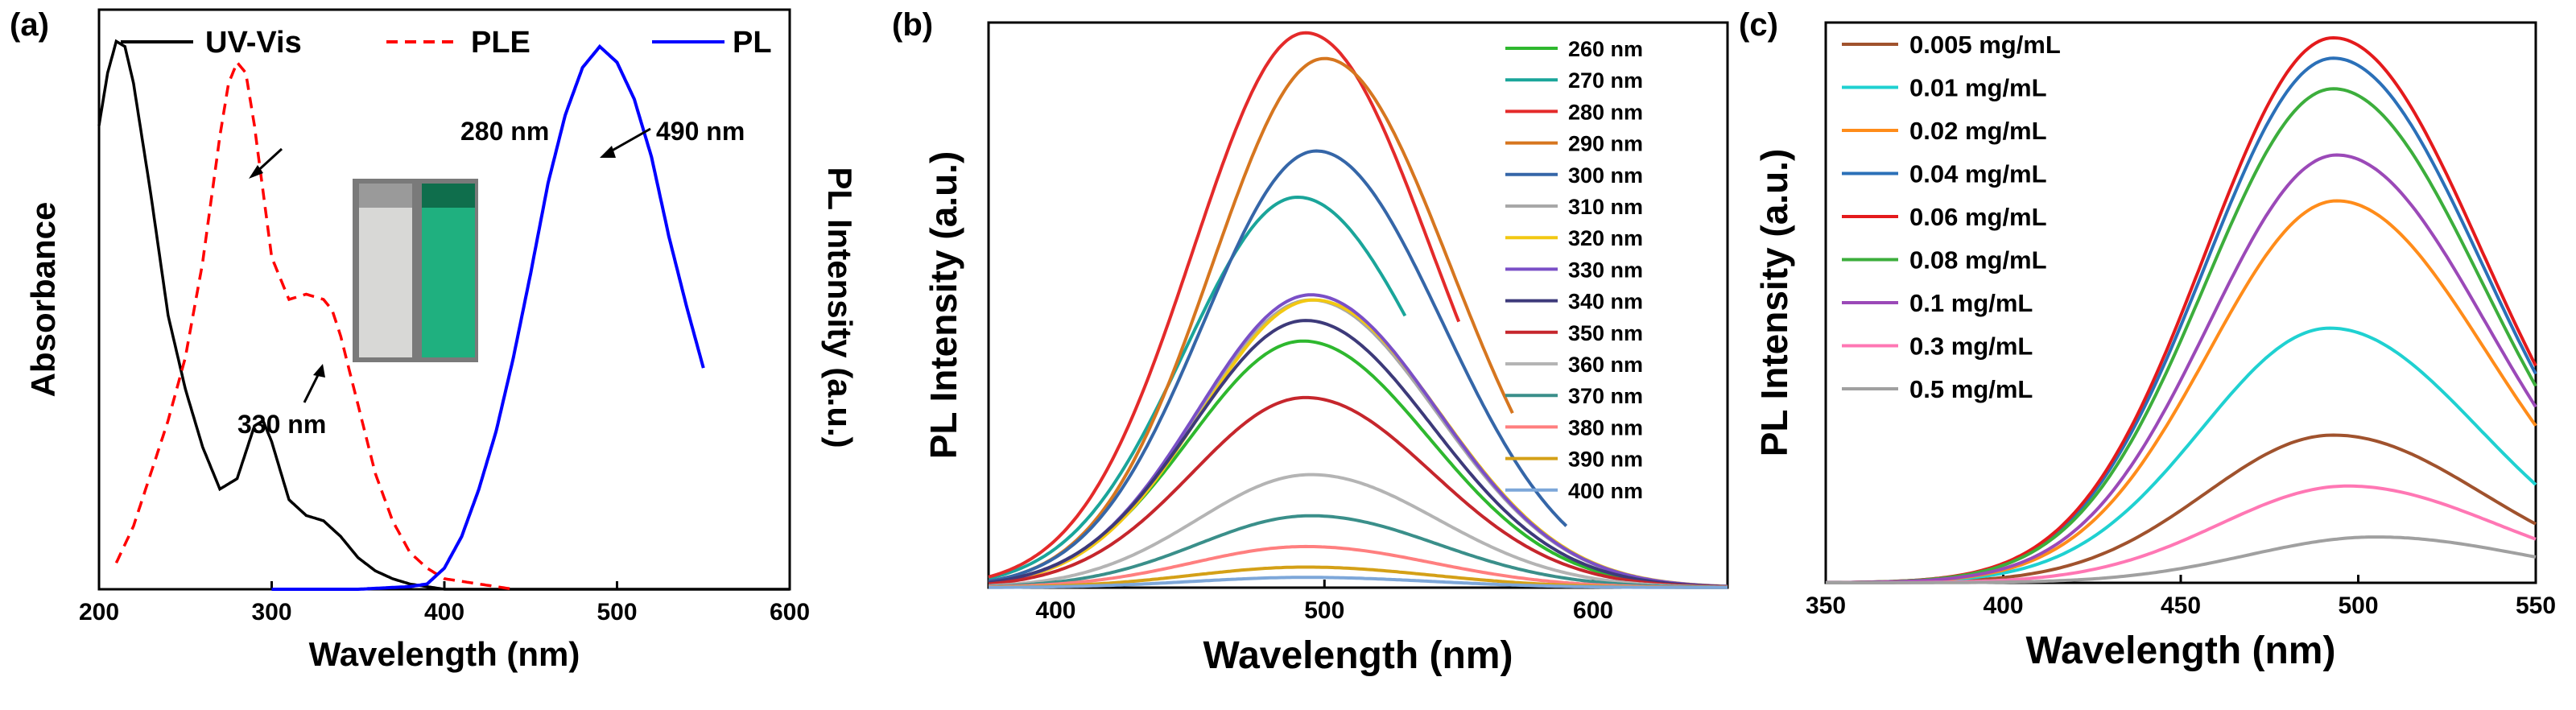 Image resolution: width=2576 pixels, height=710 pixels. What do you see at coordinates (1978, 217) in the screenshot?
I see `legend-label-0-06-mg-mL: 0.06 mg/mL` at bounding box center [1978, 217].